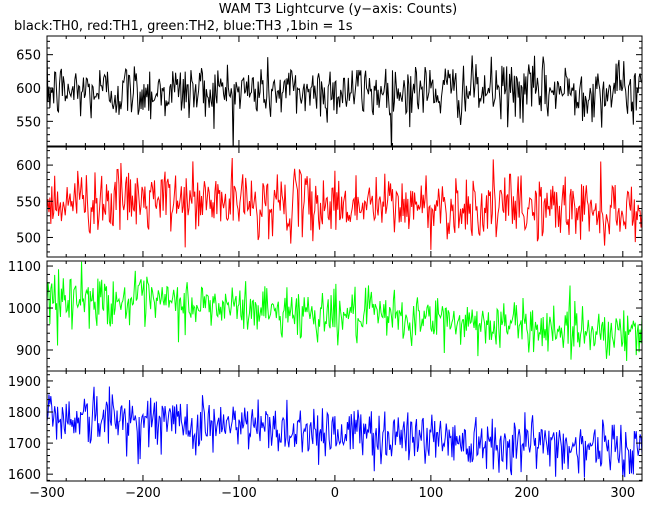 The image size is (650, 505). Describe the element at coordinates (430, 493) in the screenshot. I see `x-tick-label: 100` at that location.